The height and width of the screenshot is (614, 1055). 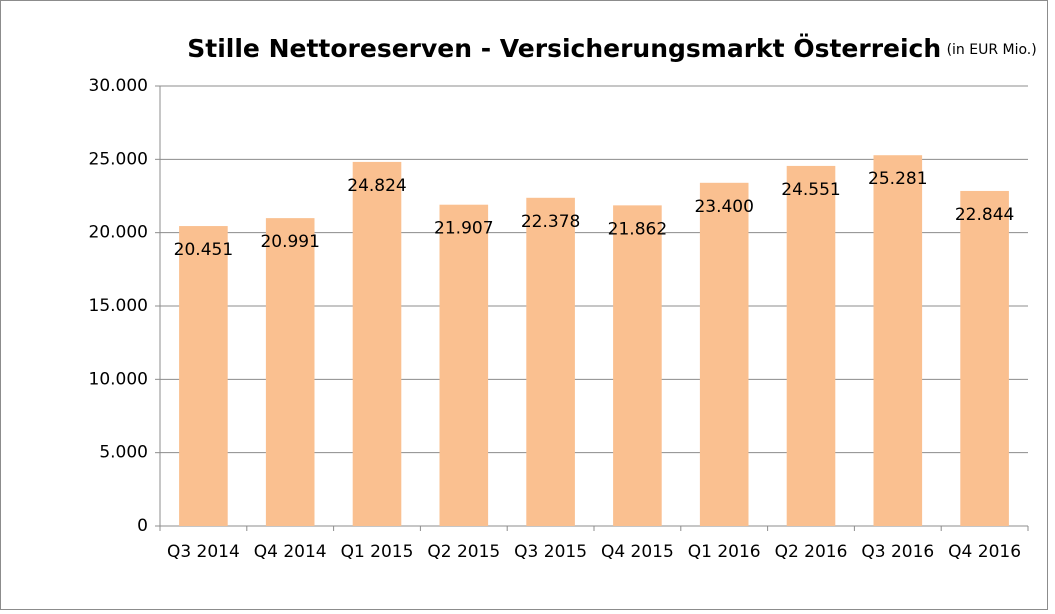 What do you see at coordinates (289, 242) in the screenshot?
I see `value-label: 20.991` at bounding box center [289, 242].